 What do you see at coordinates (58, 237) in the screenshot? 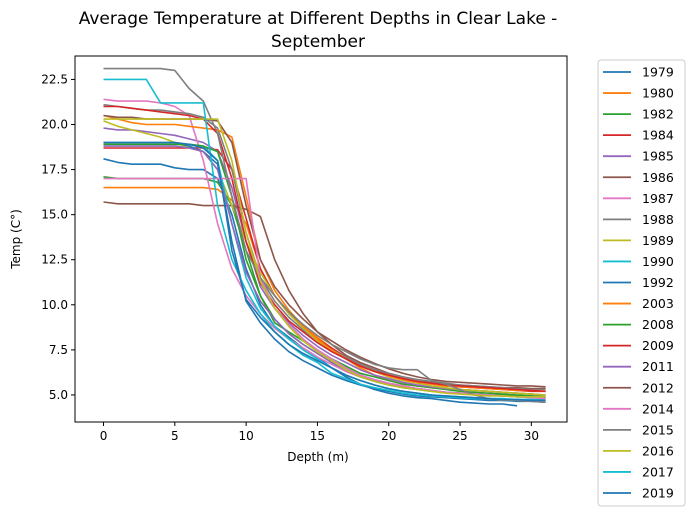
I see `y-axis: 5.0 7.5 10.0 12.5 15.0 17.5 20.0 22.5` at bounding box center [58, 237].